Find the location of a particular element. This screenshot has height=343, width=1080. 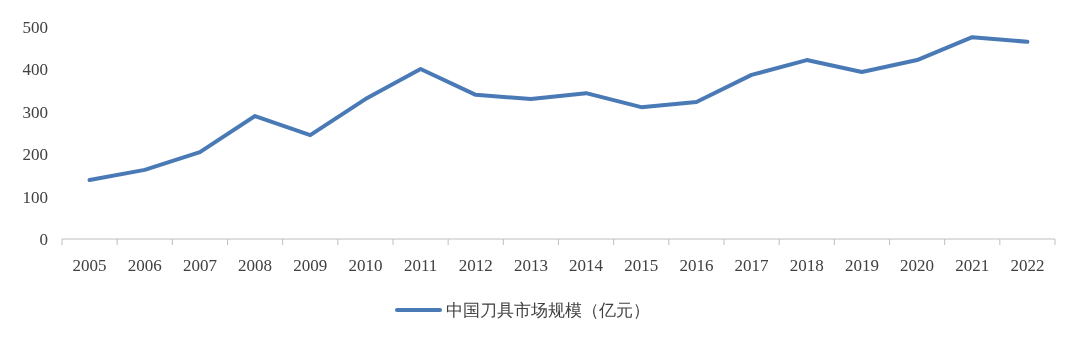

y-tick-label: 100 is located at coordinates (35, 197).